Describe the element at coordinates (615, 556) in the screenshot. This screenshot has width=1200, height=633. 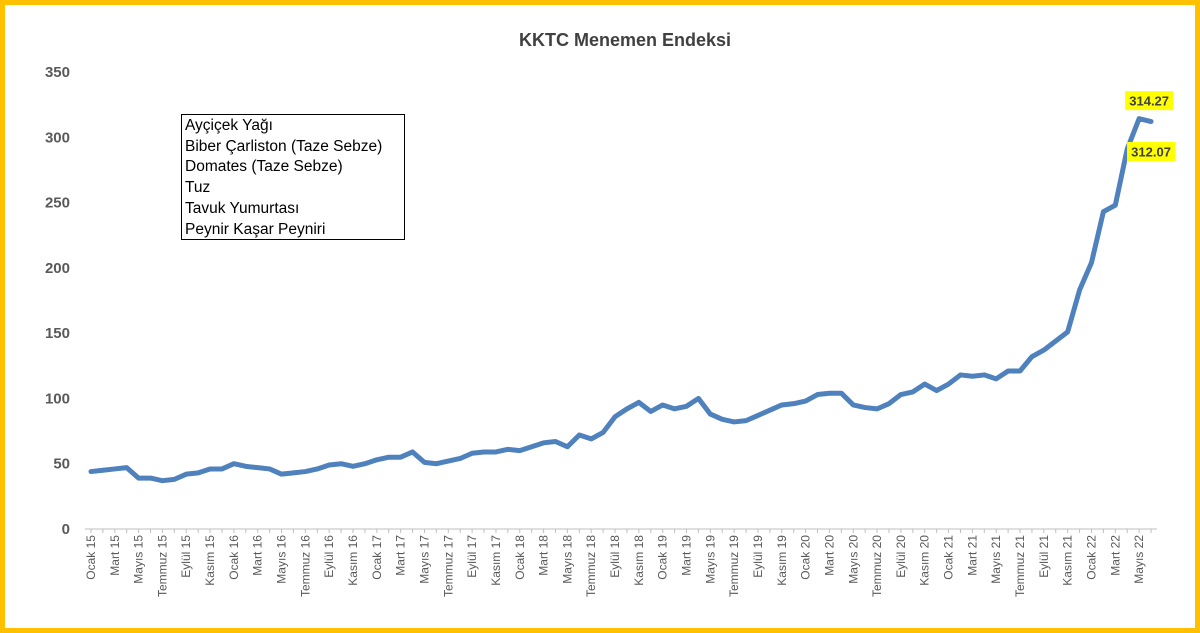
I see `x-tick-label: Eylül 18` at that location.